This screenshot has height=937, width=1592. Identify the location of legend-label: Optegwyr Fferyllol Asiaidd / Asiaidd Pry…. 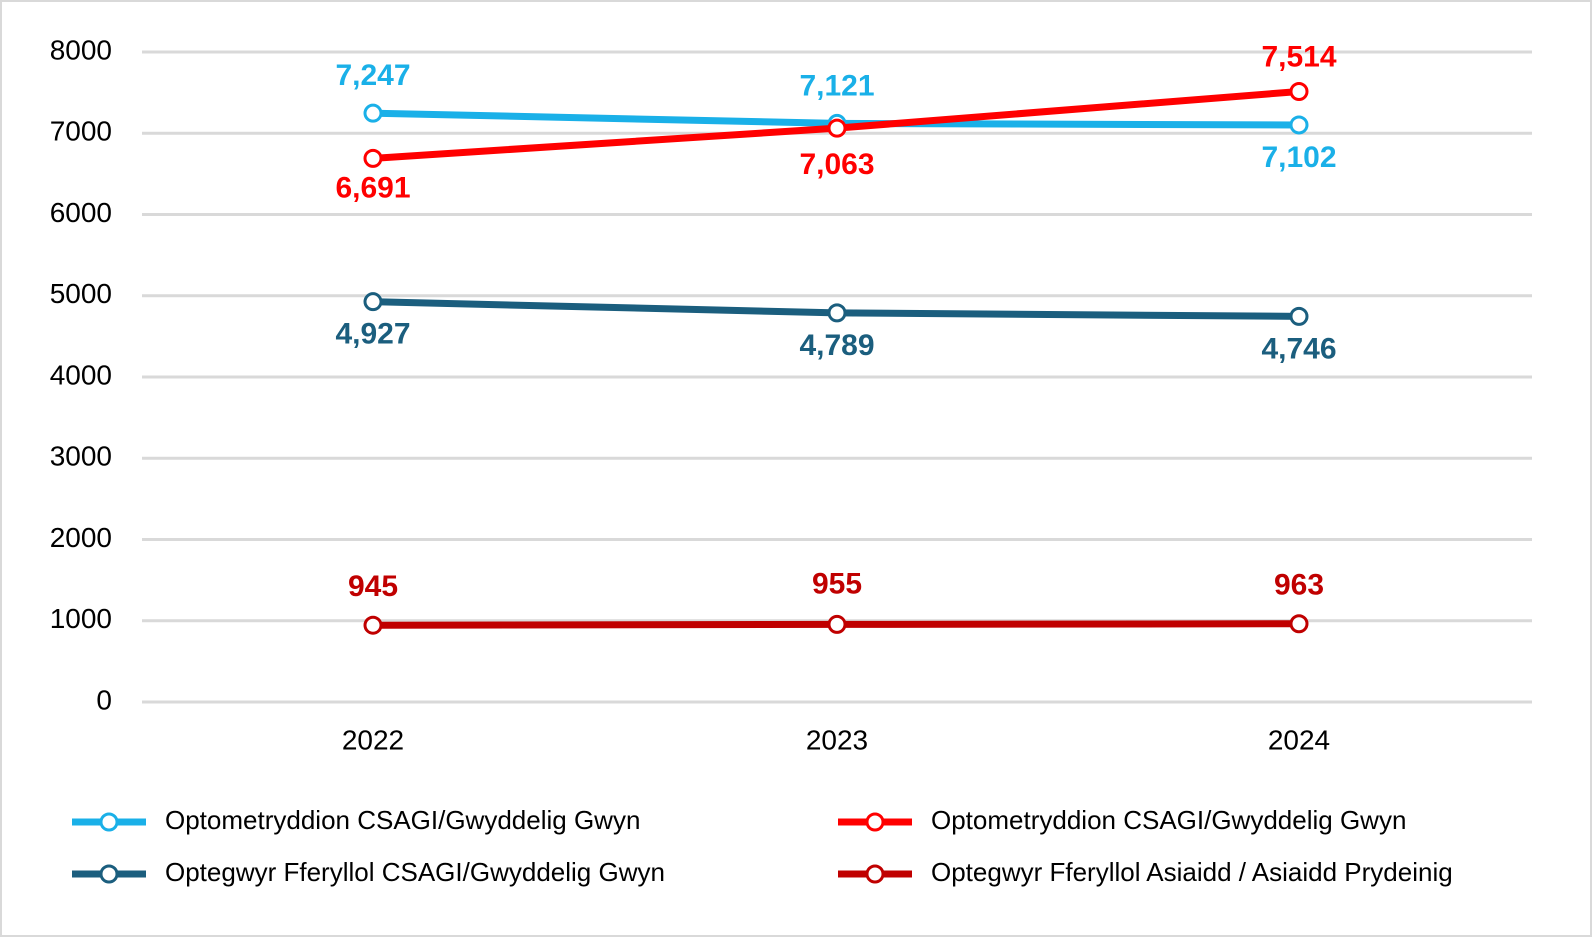
(1192, 872).